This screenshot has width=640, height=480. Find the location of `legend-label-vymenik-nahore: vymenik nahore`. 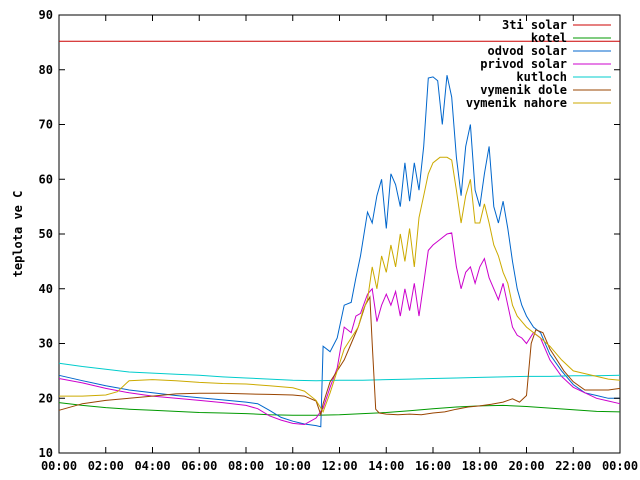

legend-label-vymenik-nahore: vymenik nahore is located at coordinates (516, 103).